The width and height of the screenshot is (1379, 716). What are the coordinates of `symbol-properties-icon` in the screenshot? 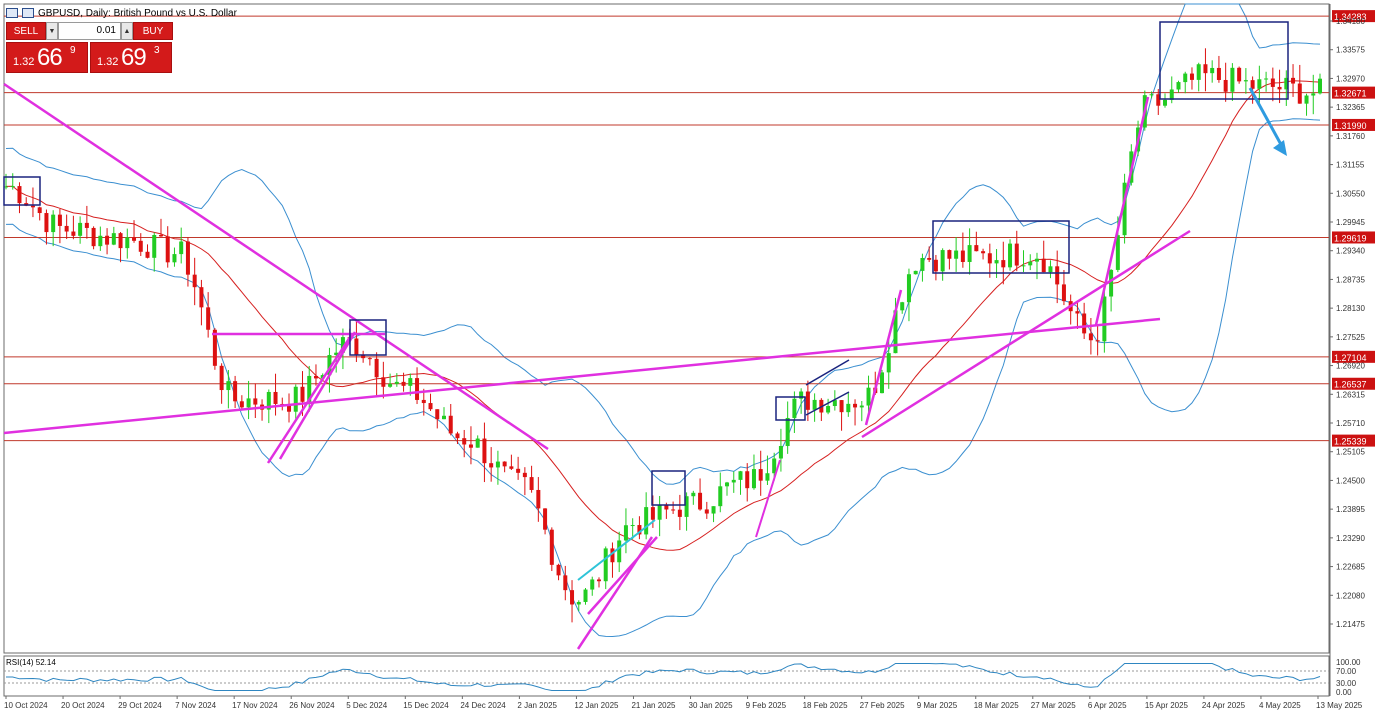 It's located at (28, 13).